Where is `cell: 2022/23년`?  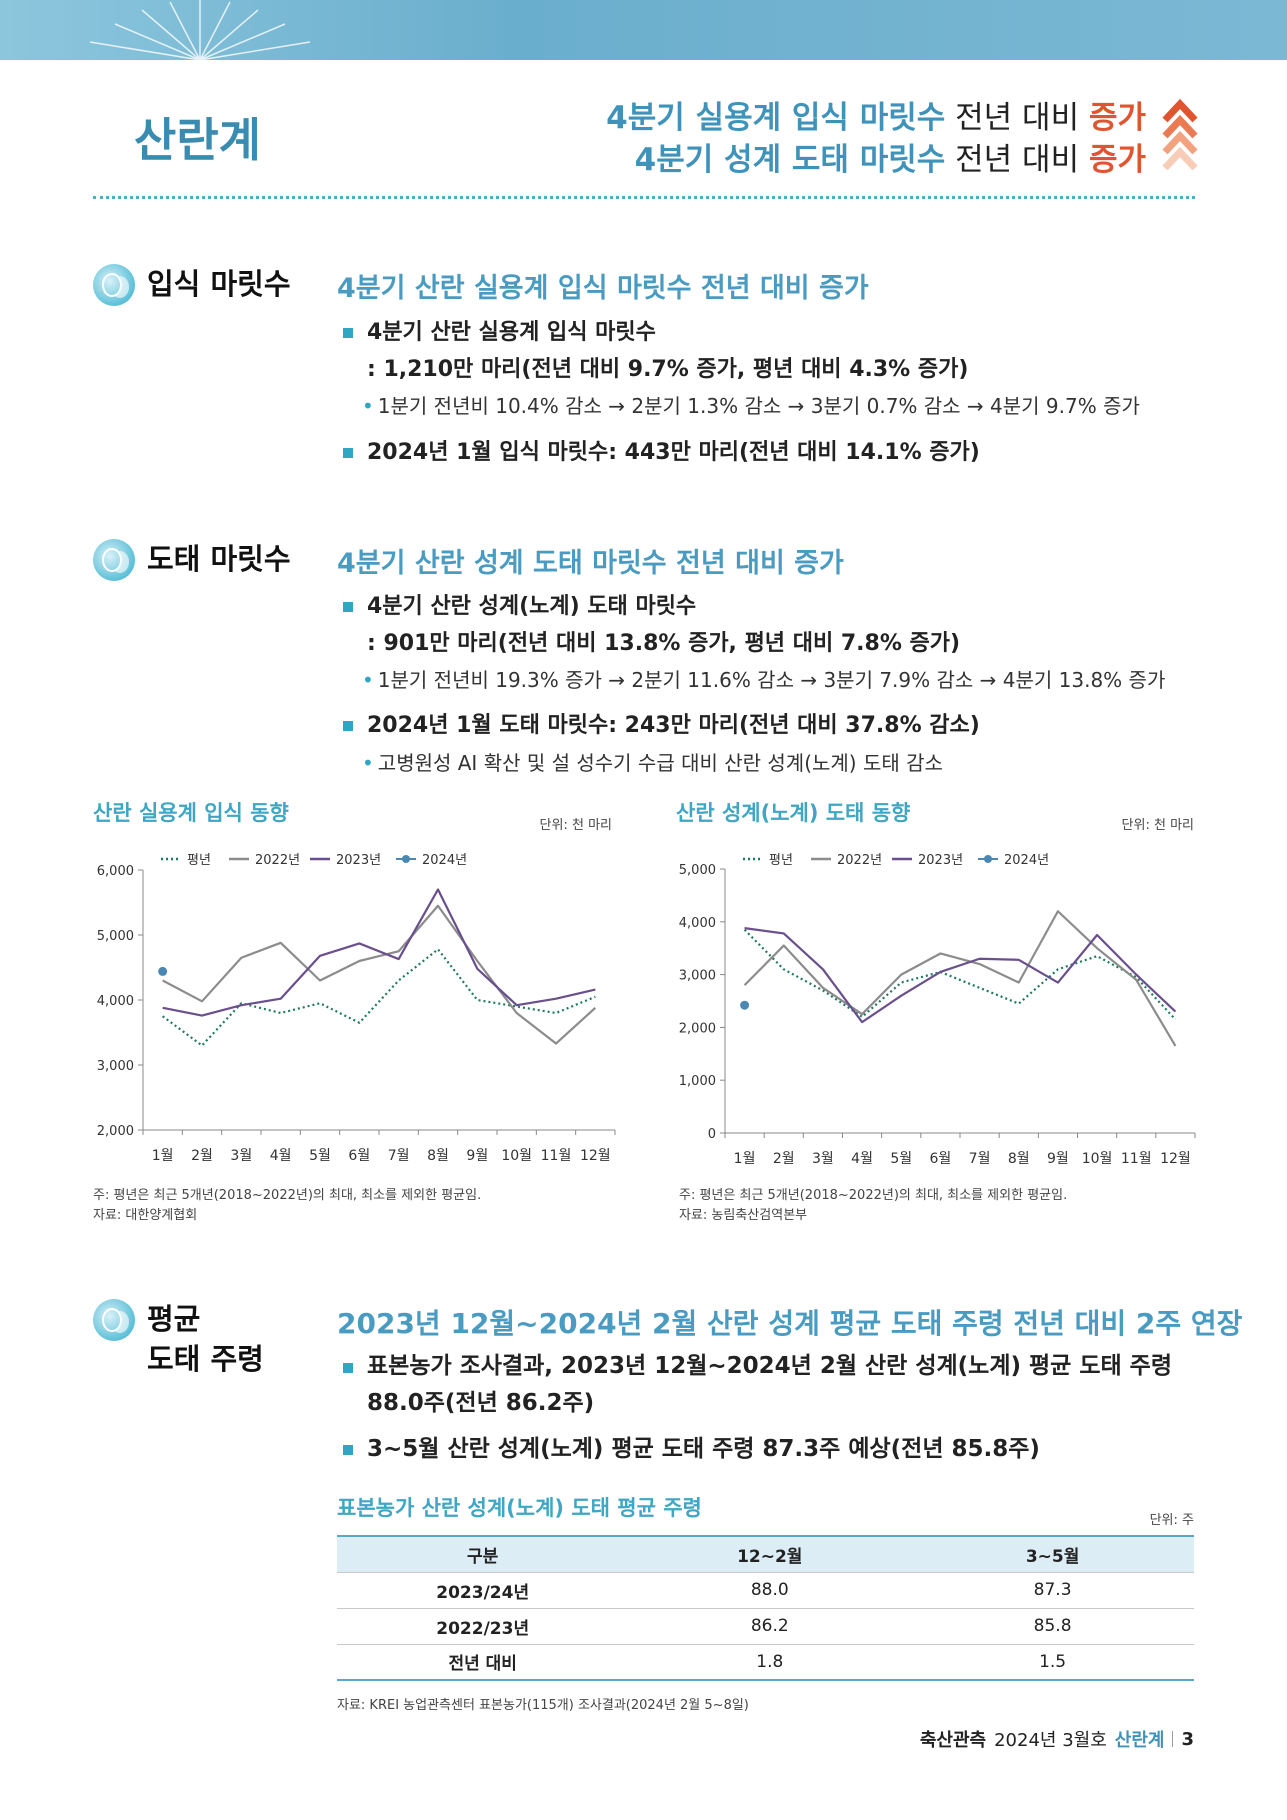 cell: 2022/23년 is located at coordinates (483, 1626).